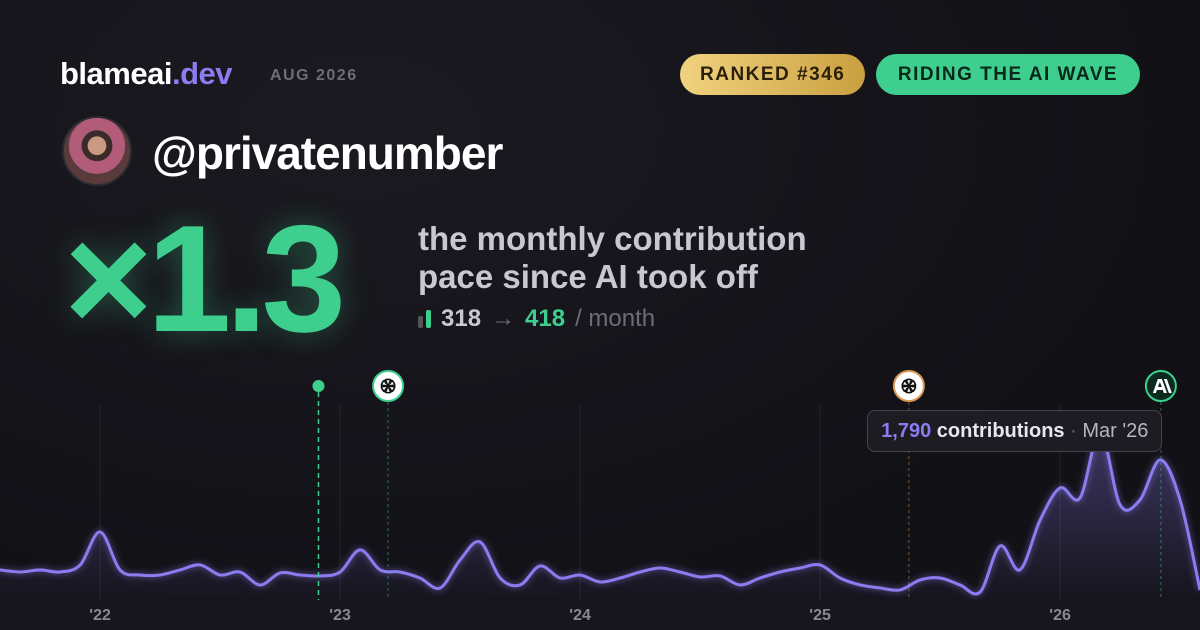  I want to click on axis-band, so click(600, 615).